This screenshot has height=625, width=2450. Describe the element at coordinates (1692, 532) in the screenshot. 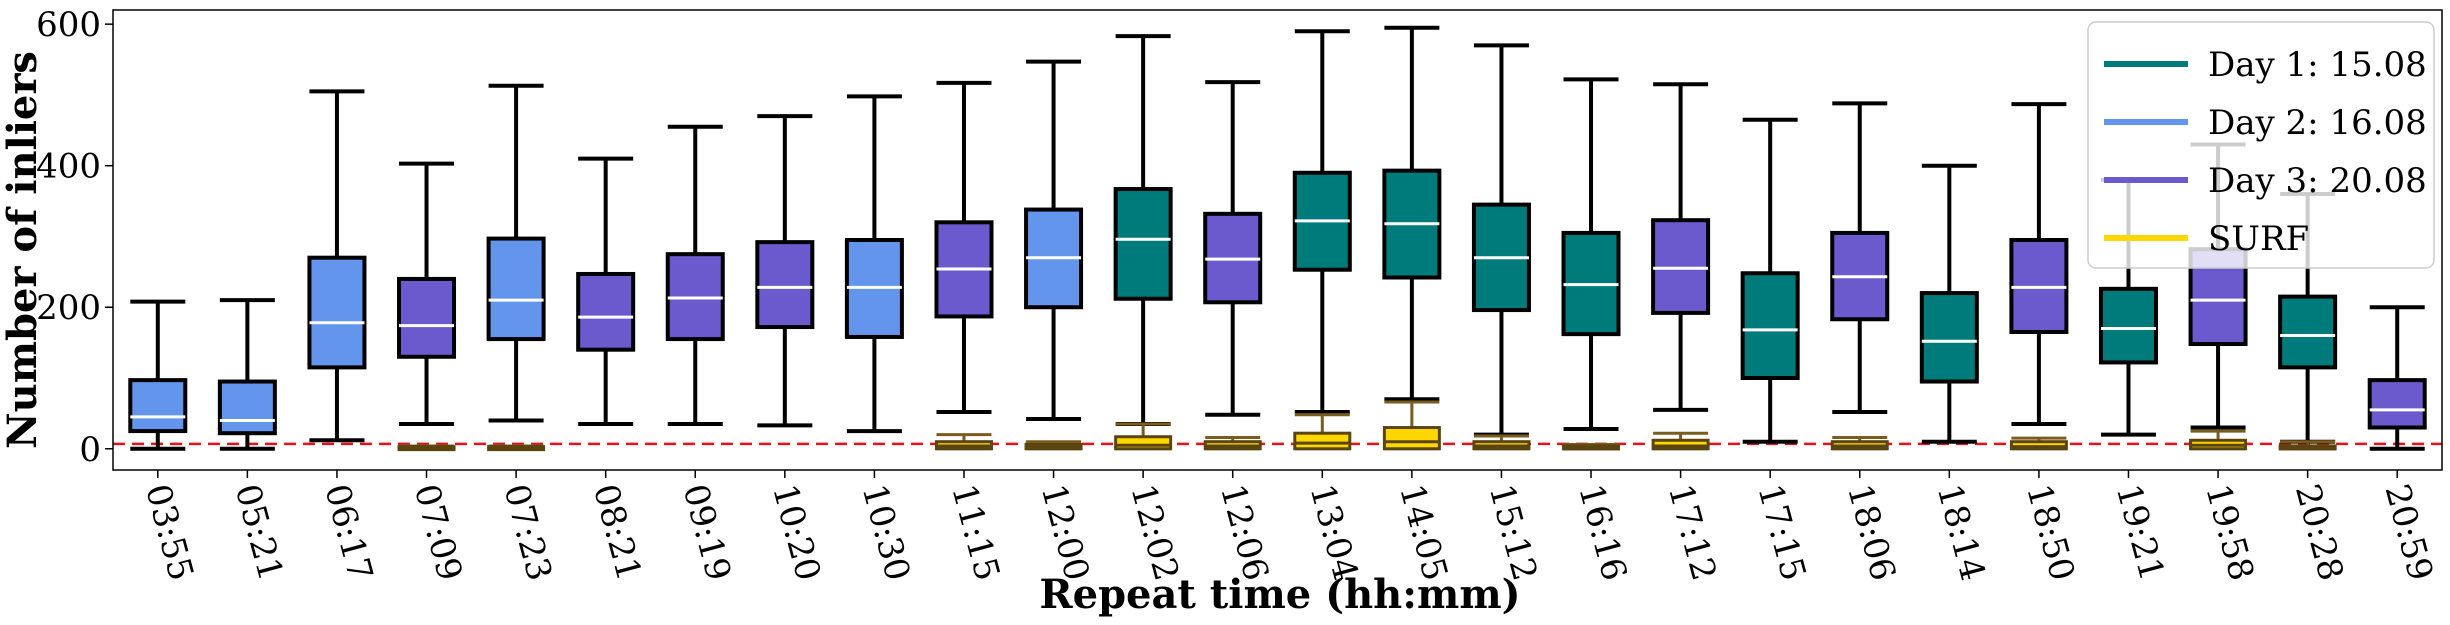

I see `x-tick-label: 17:12` at that location.